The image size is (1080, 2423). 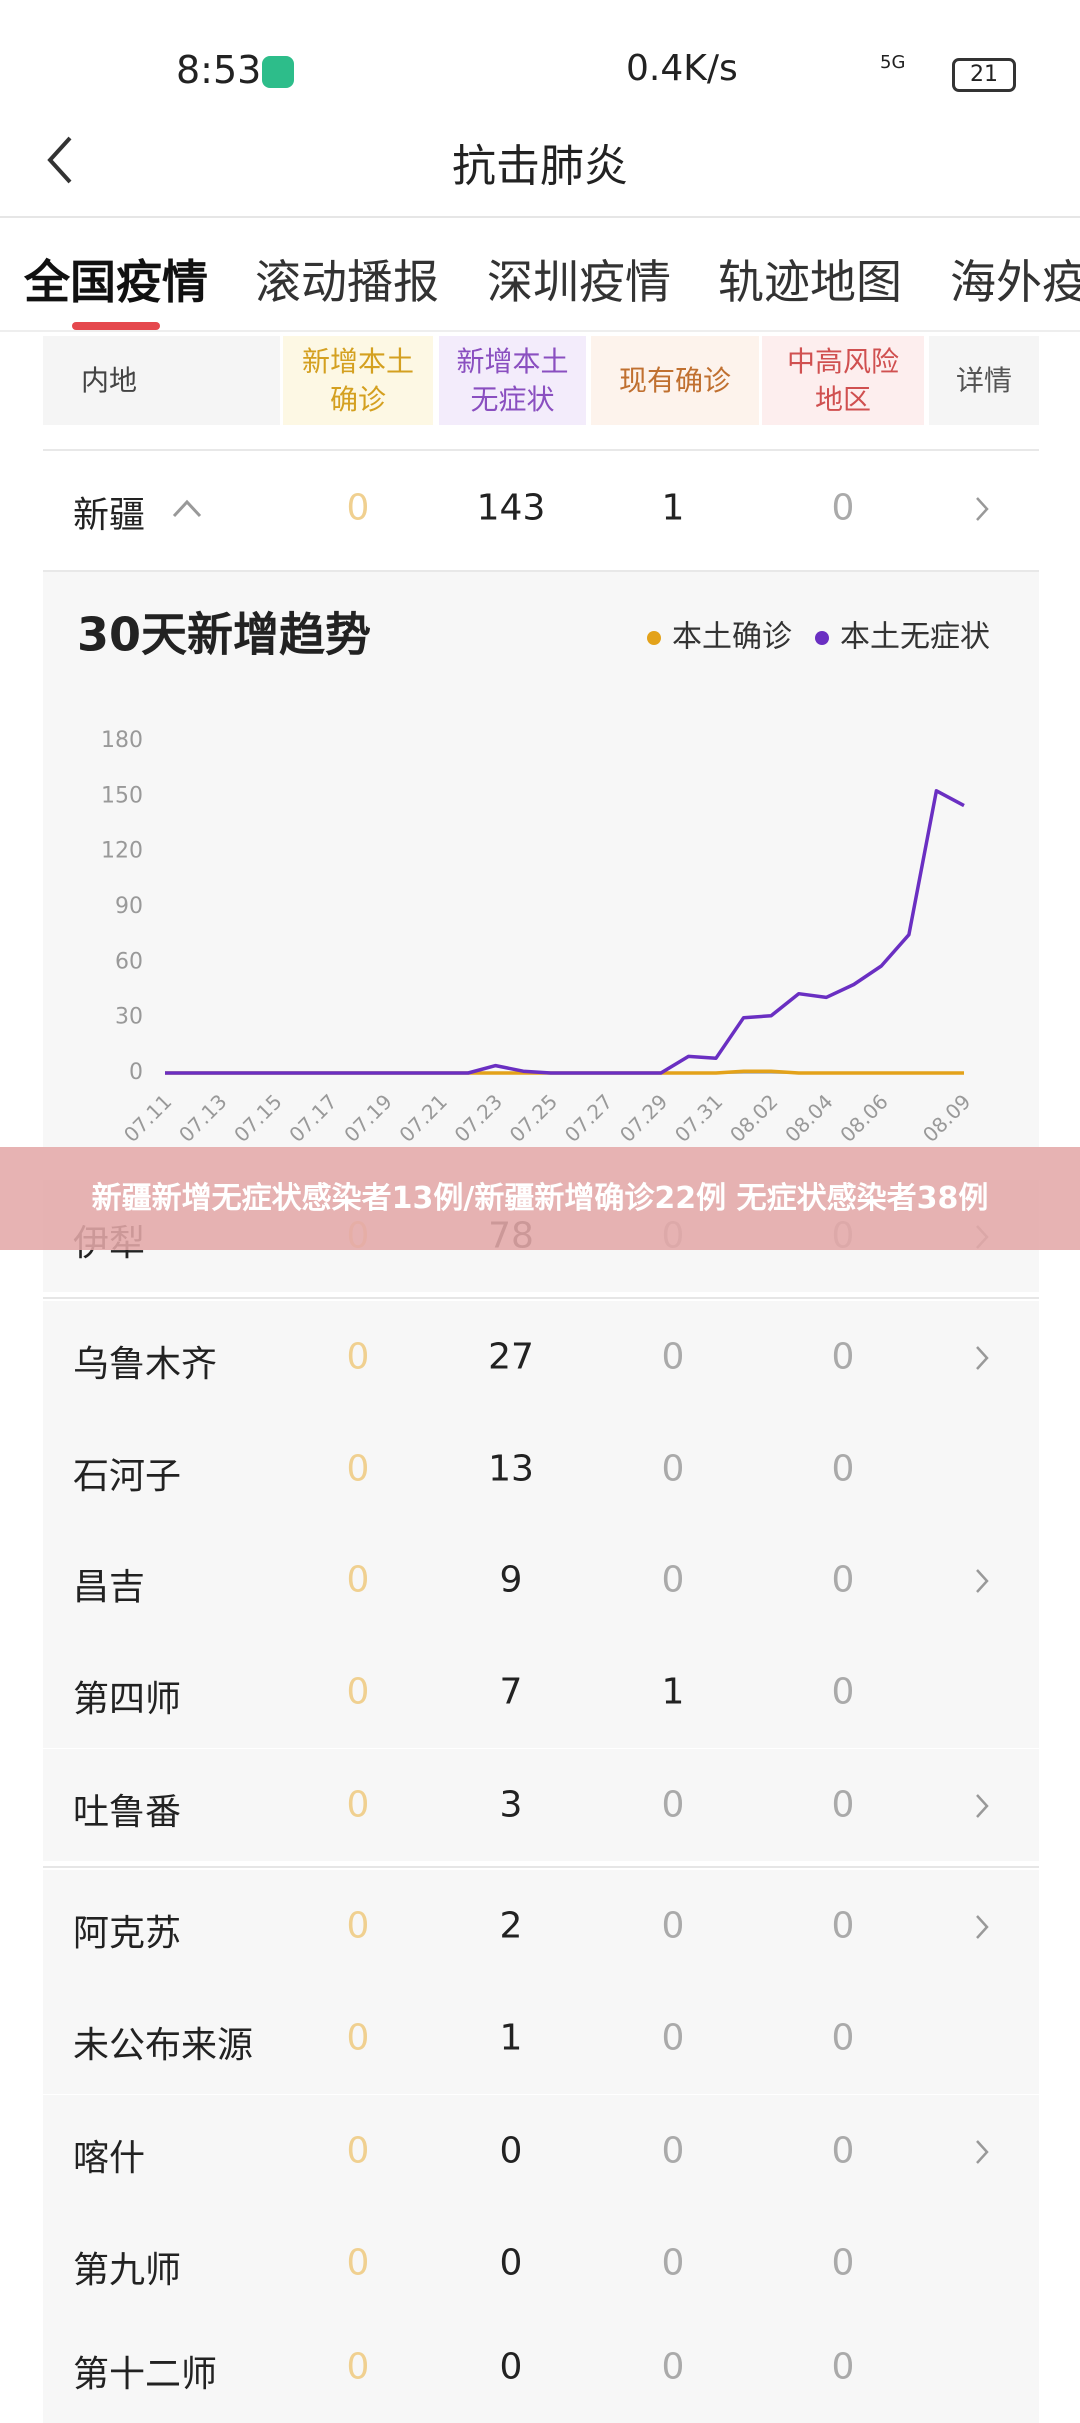 I want to click on row-name: 未公布来源, so click(x=163, y=2045).